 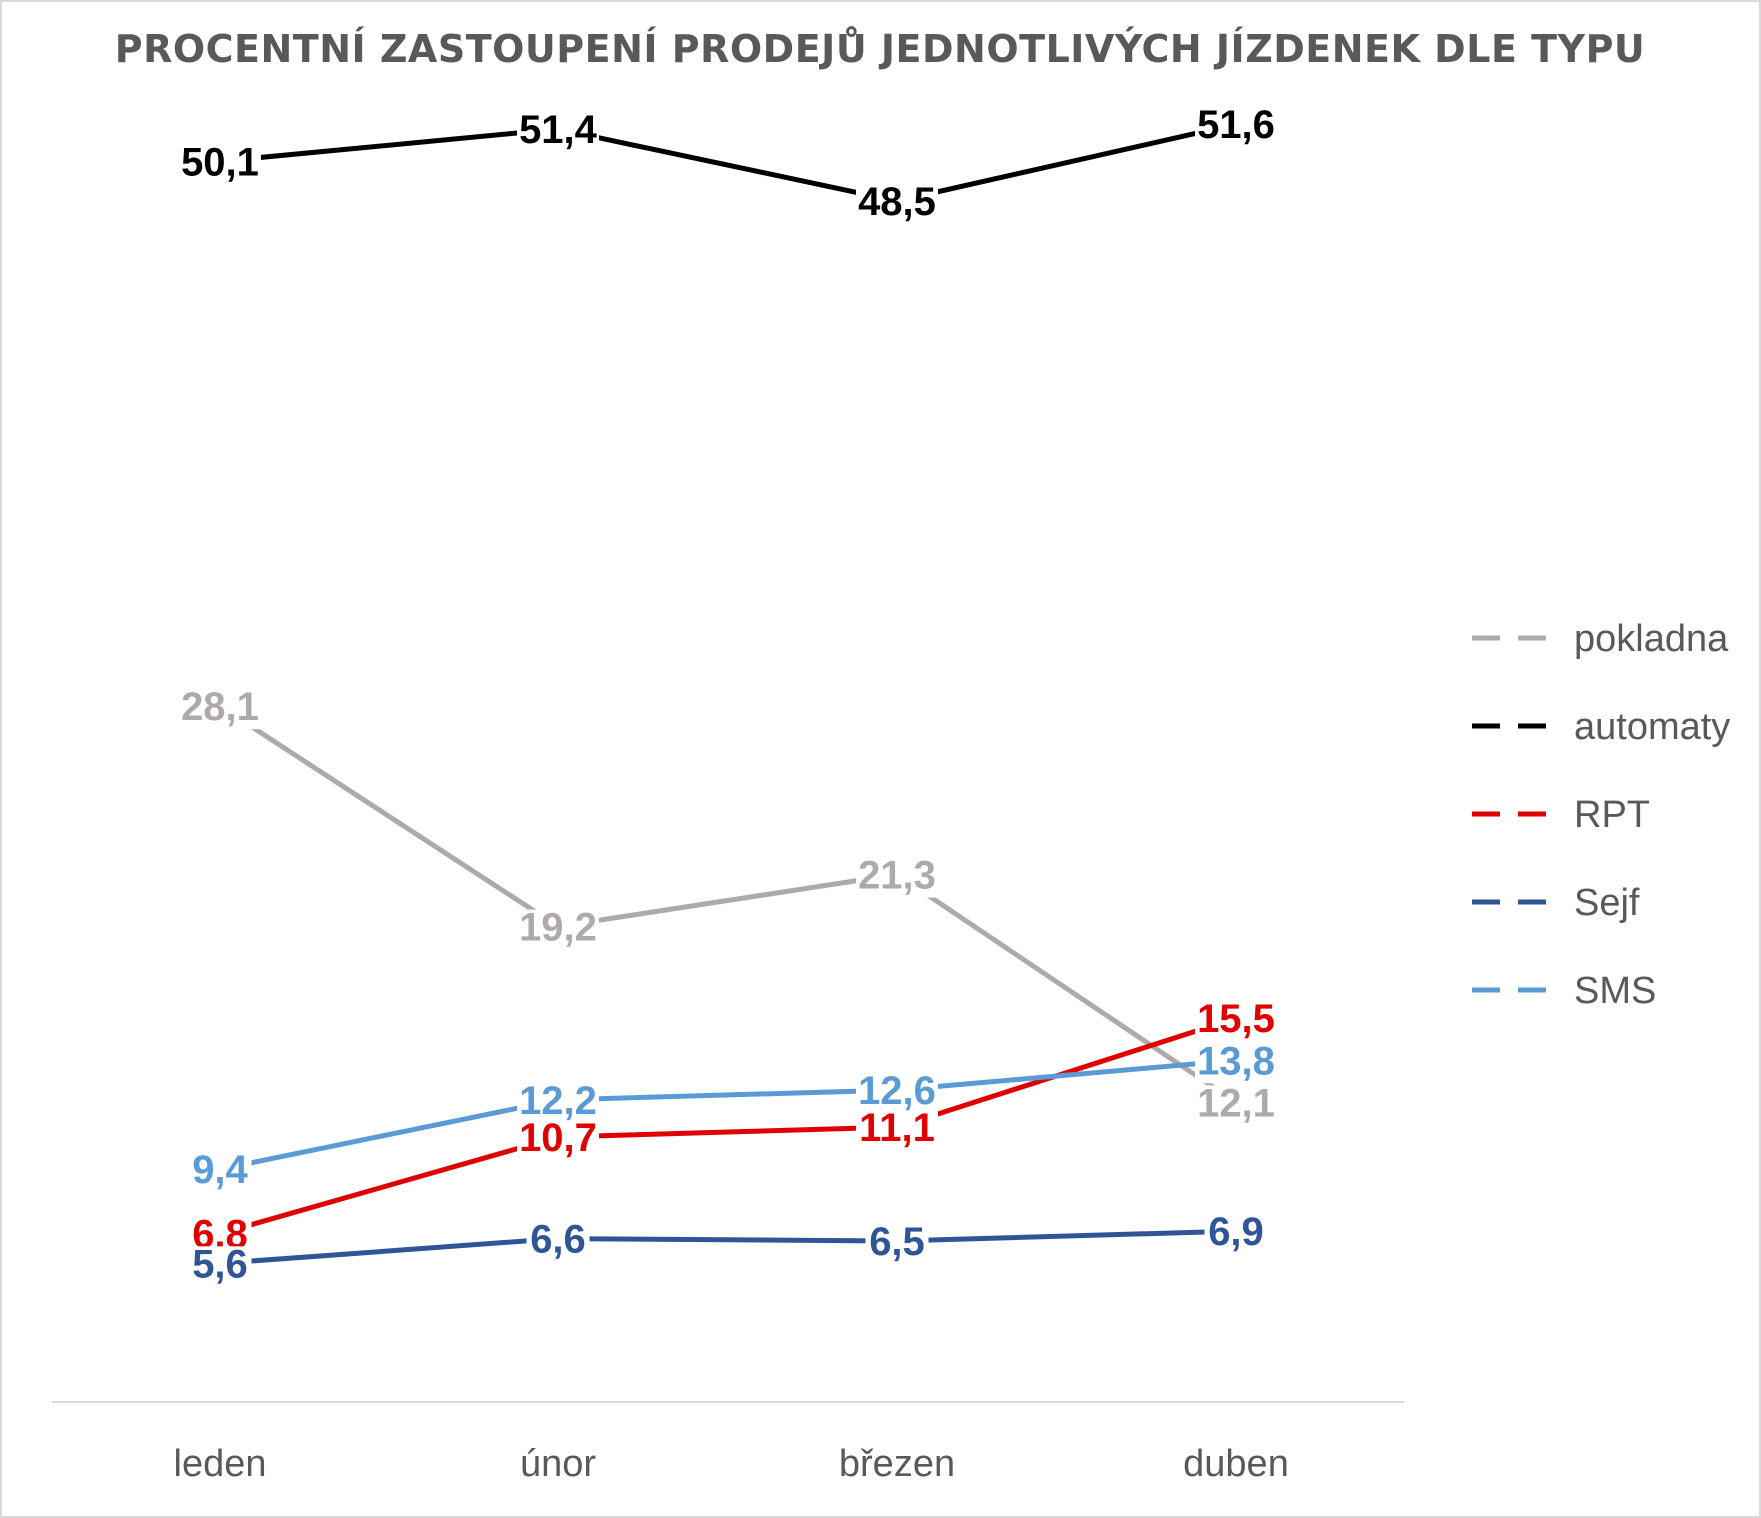 I want to click on legend-label-automaty: automaty, so click(x=1652, y=727).